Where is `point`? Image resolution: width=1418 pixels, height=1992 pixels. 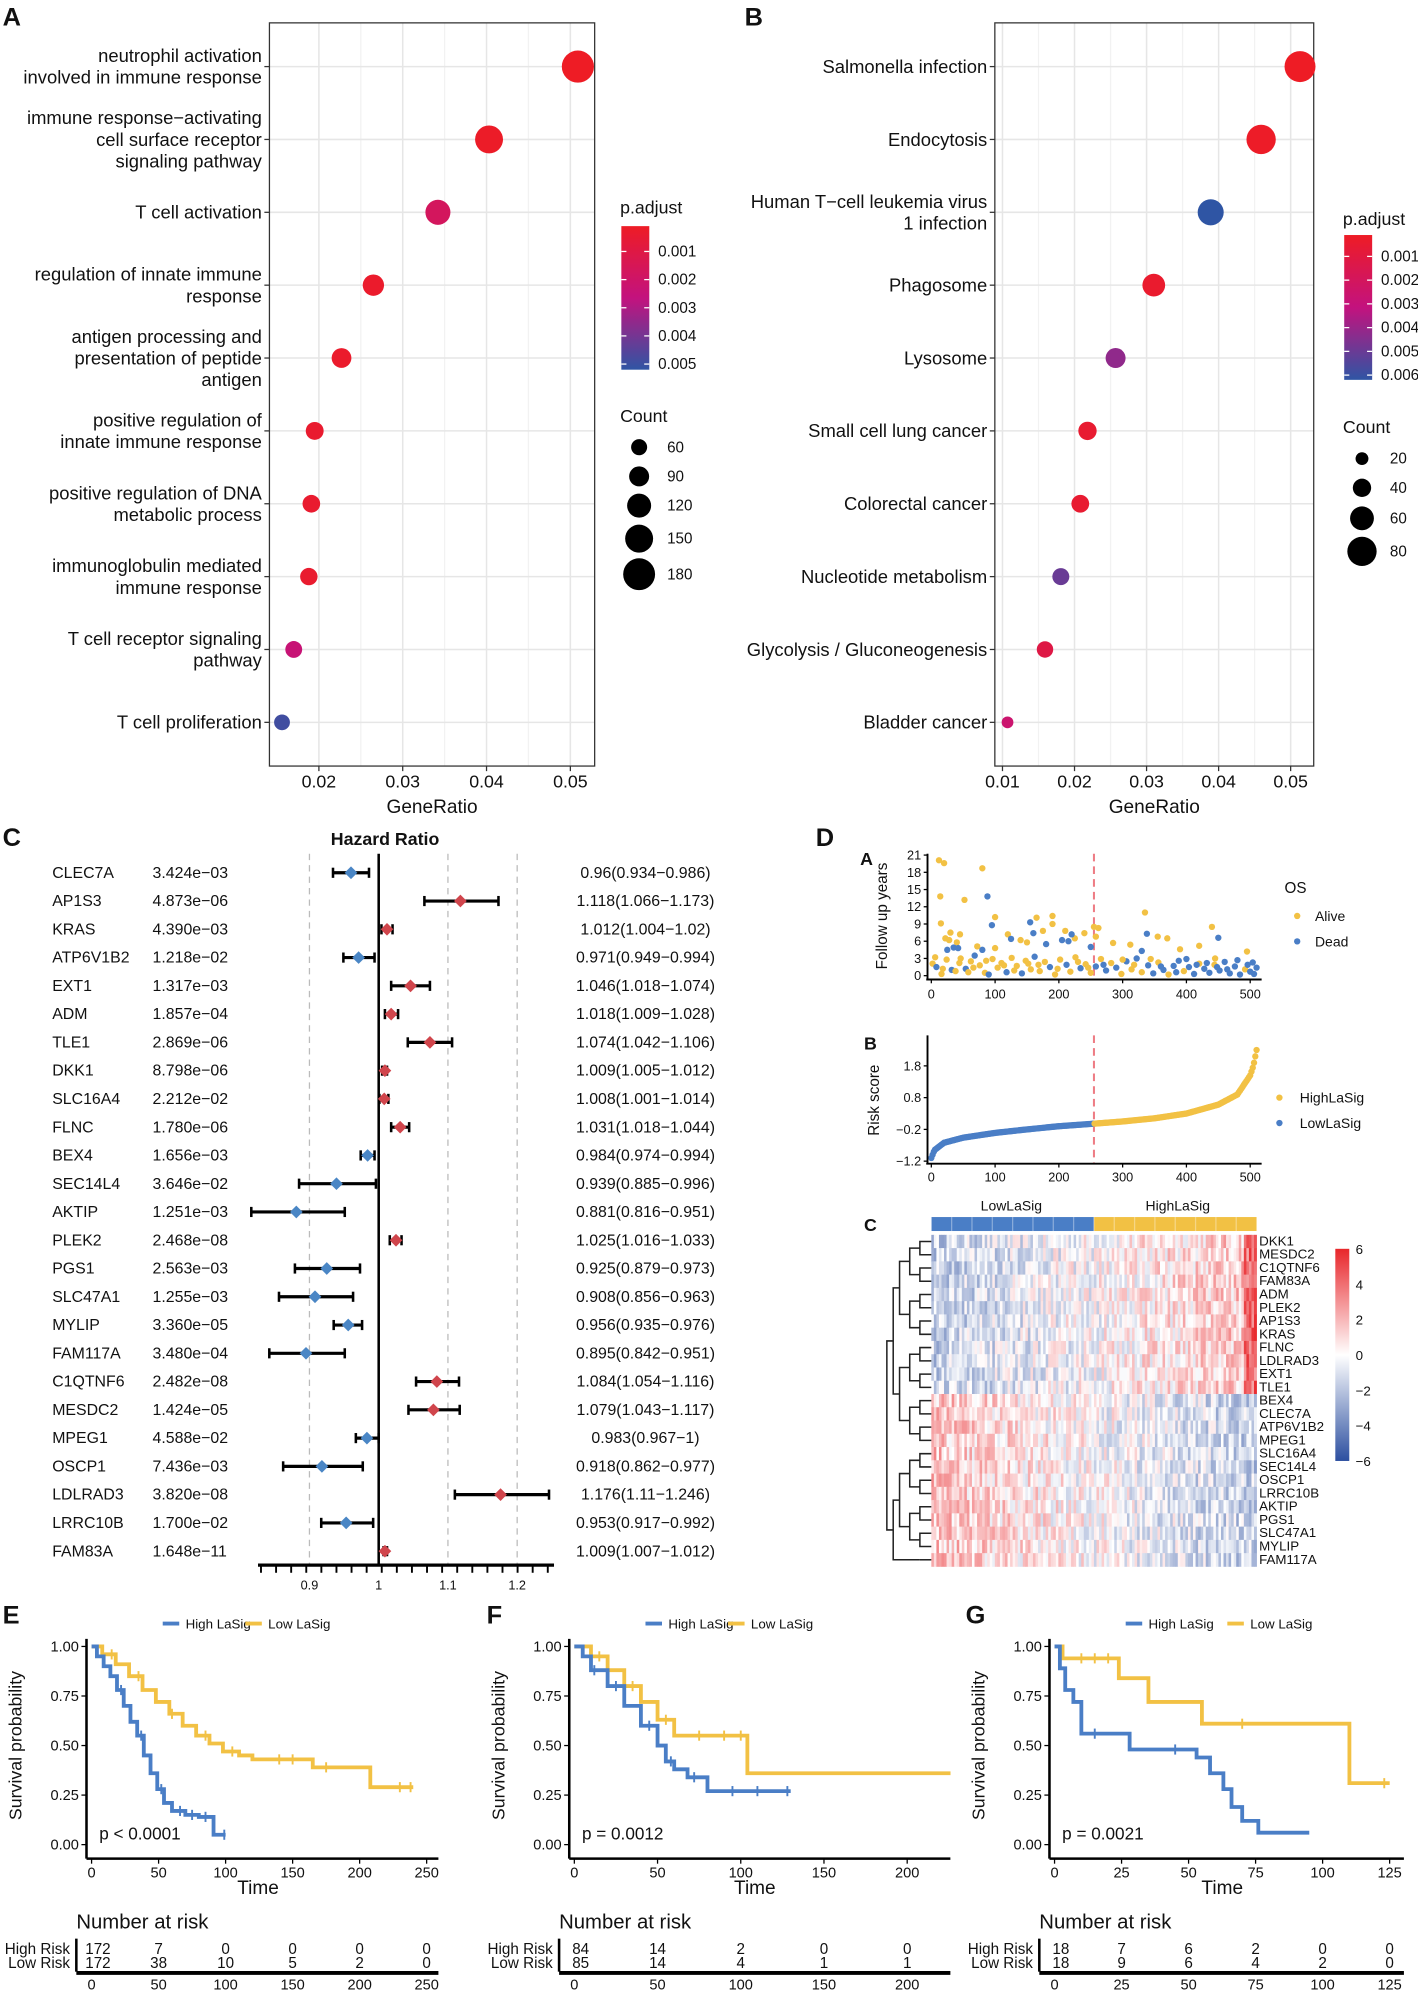 point is located at coordinates (1256, 967).